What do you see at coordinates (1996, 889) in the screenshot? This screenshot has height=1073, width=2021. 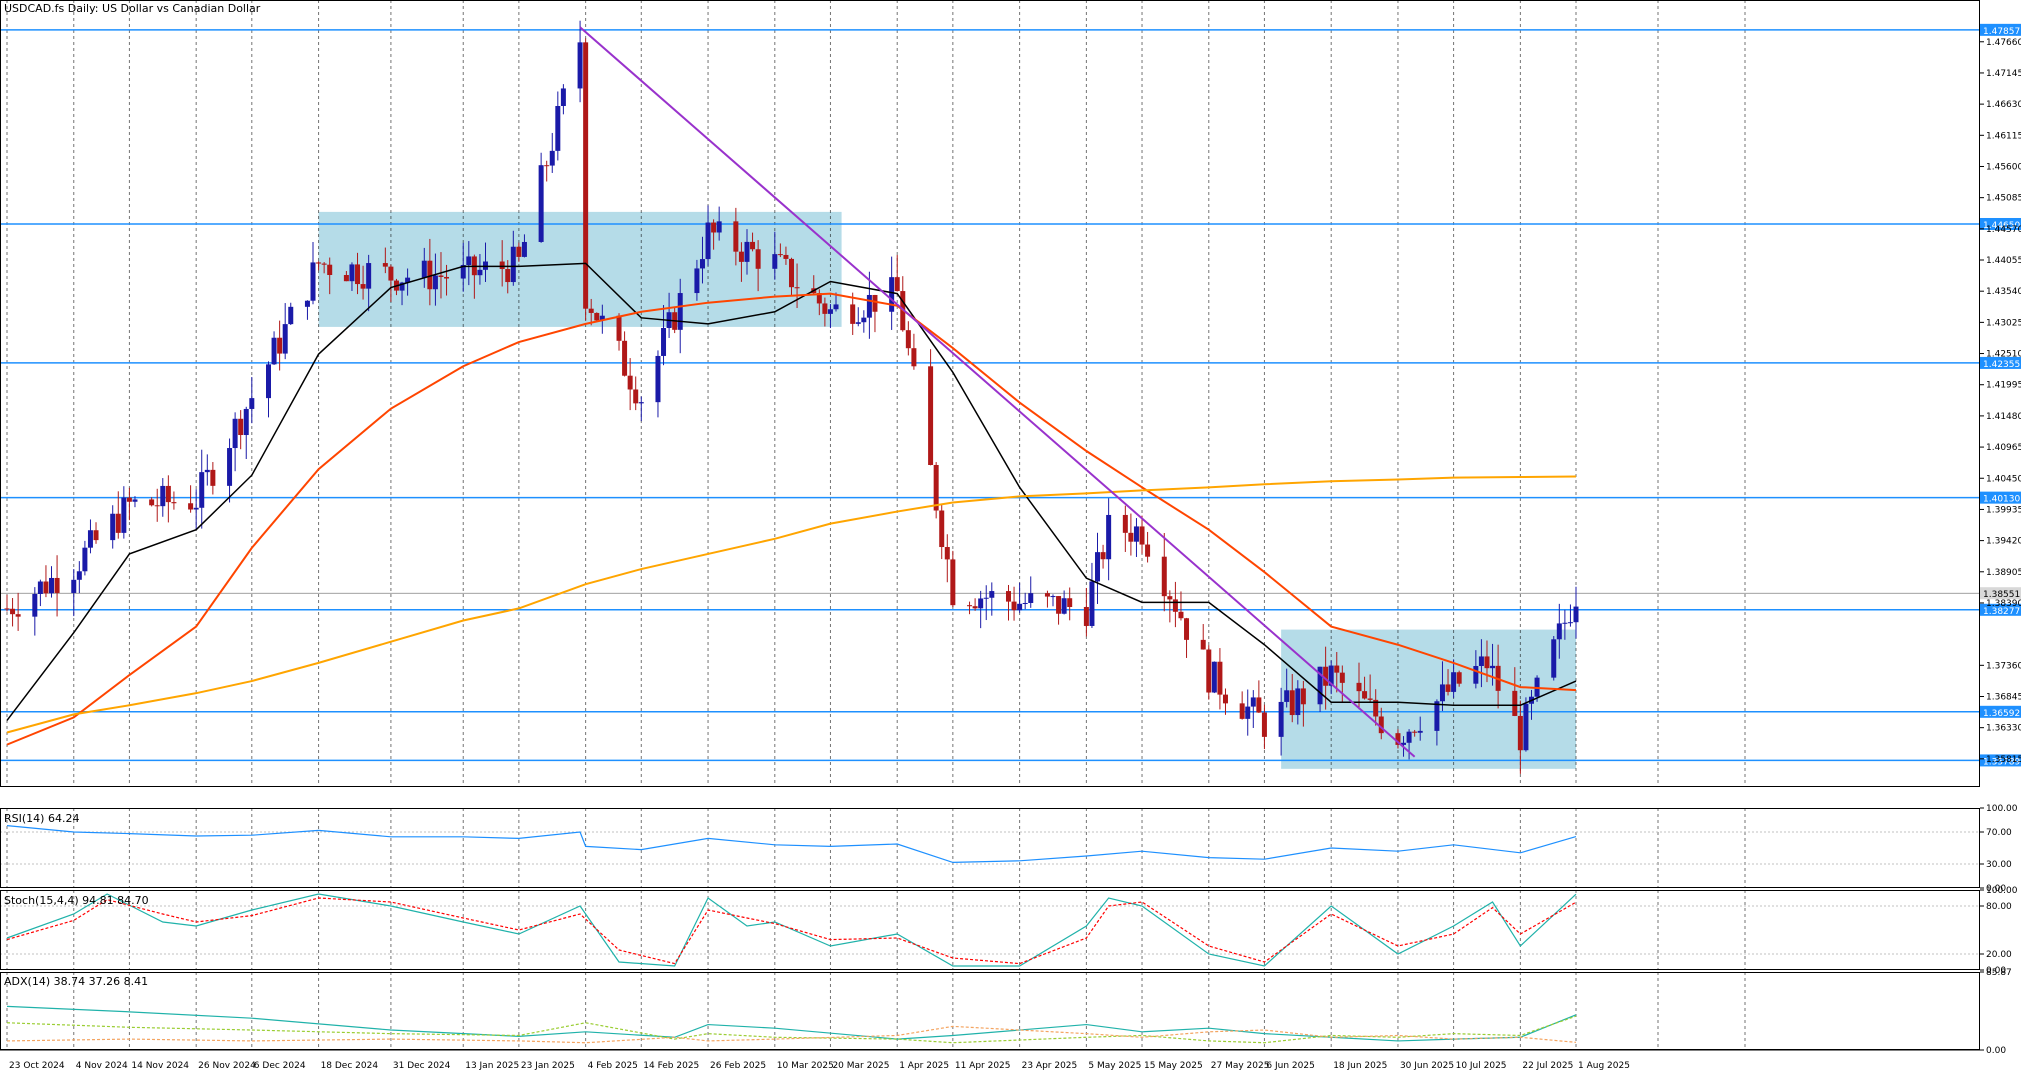 I see `y-tick-label: 0.00` at bounding box center [1996, 889].